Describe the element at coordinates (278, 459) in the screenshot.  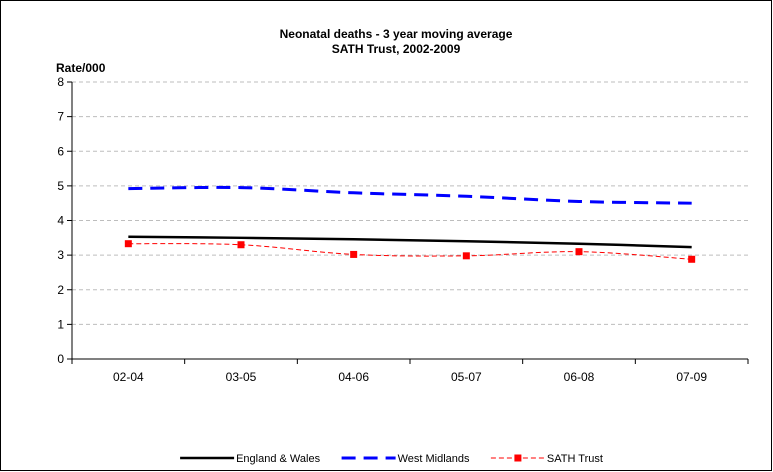
I see `legend-label-england-wales: England & Wales` at that location.